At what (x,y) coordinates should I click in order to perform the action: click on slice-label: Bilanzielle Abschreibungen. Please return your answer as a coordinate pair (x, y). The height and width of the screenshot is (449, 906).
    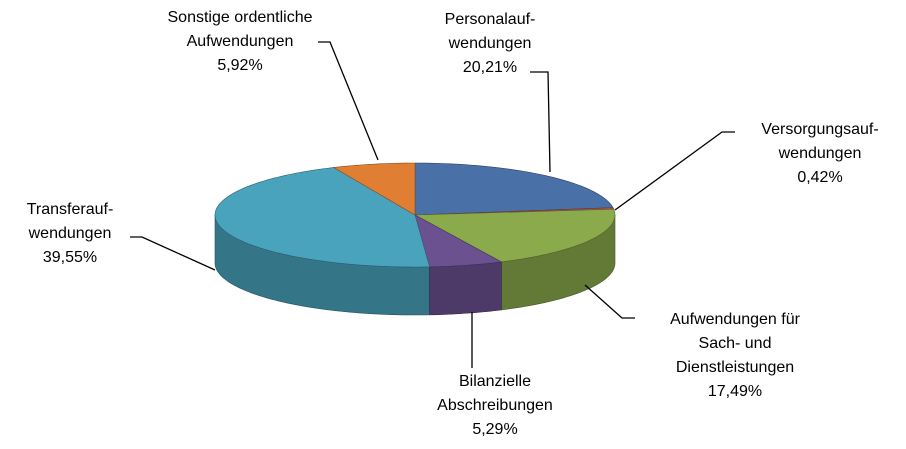
    Looking at the image, I should click on (495, 393).